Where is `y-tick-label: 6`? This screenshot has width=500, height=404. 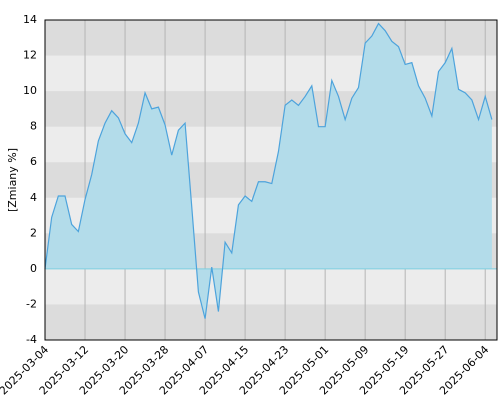
y-tick-label: 6 is located at coordinates (33, 161).